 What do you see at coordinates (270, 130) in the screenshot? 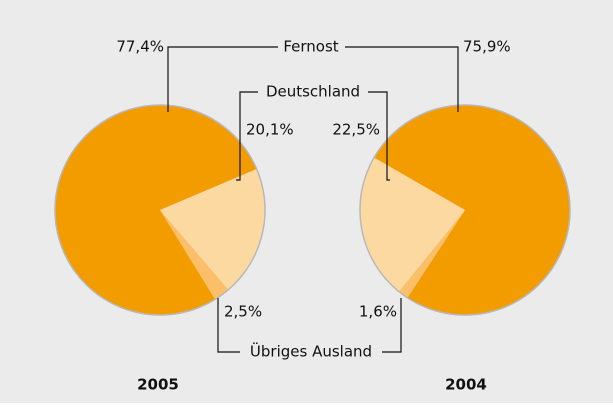
I see `value-label: 20,1%` at bounding box center [270, 130].